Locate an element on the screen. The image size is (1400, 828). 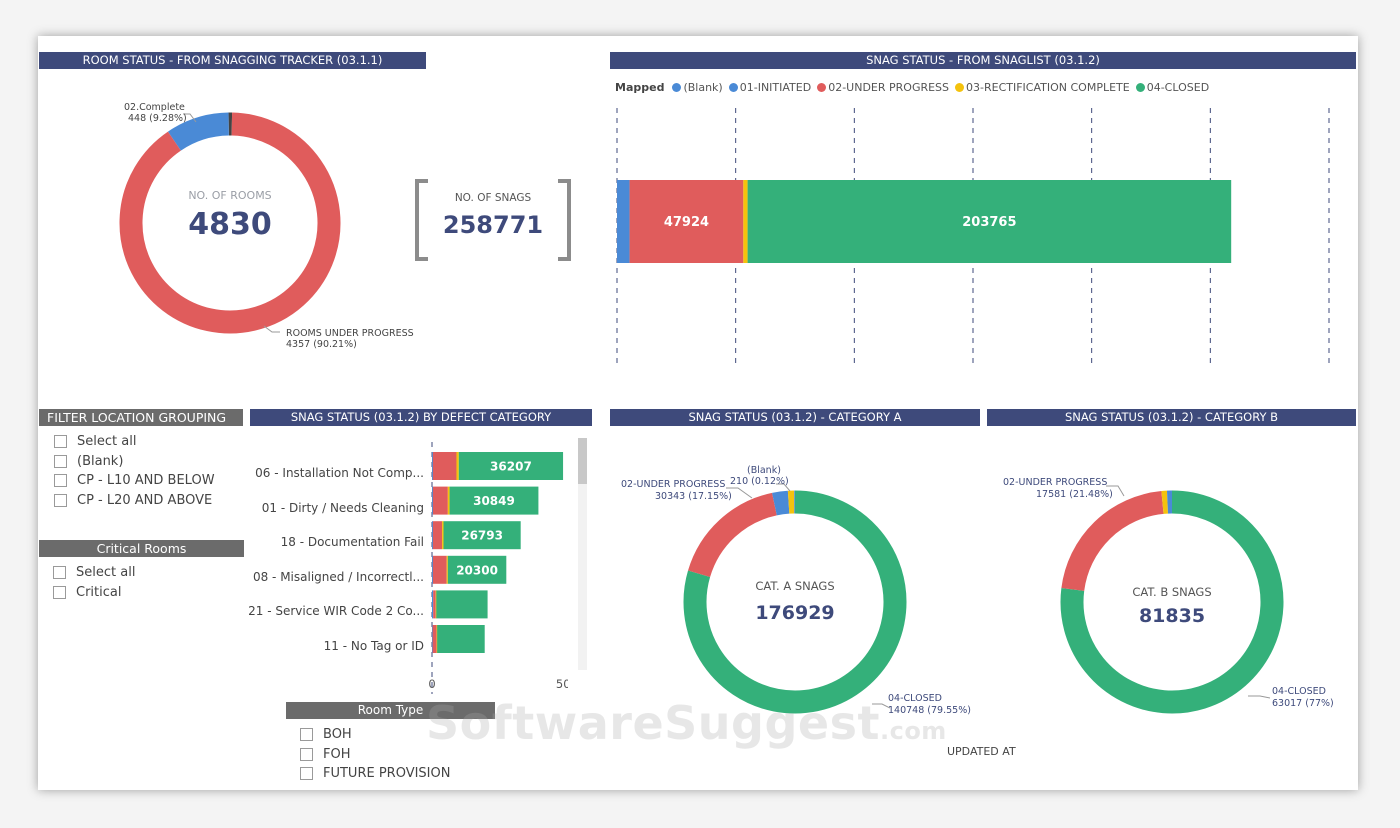
category-b-donut is located at coordinates (1172, 602).